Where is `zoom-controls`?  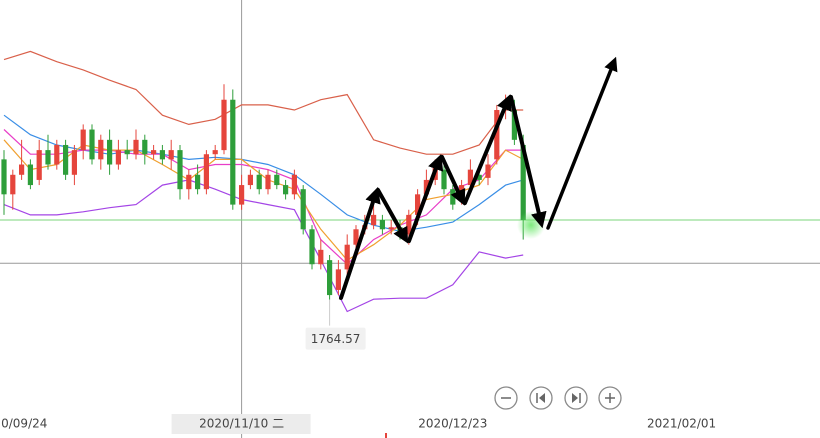 zoom-controls is located at coordinates (558, 398).